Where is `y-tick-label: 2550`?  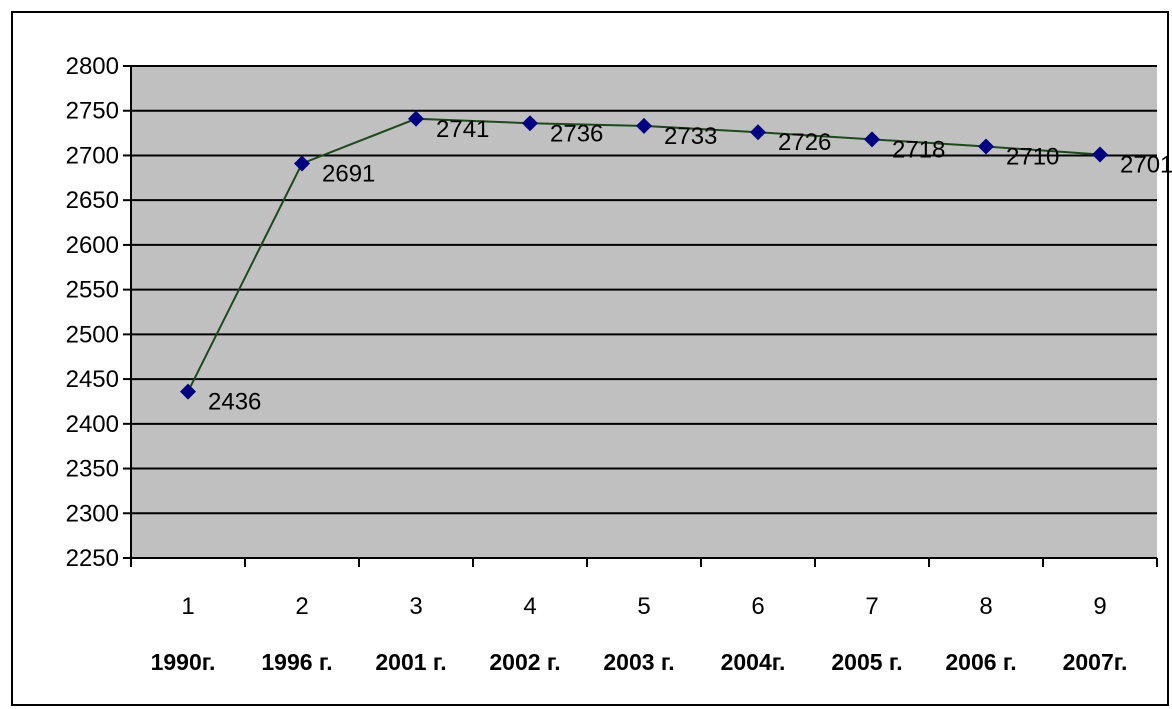 y-tick-label: 2550 is located at coordinates (92, 290).